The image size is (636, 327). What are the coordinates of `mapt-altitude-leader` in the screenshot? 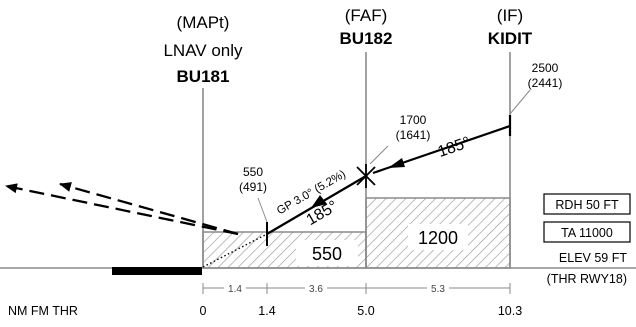 It's located at (262, 210).